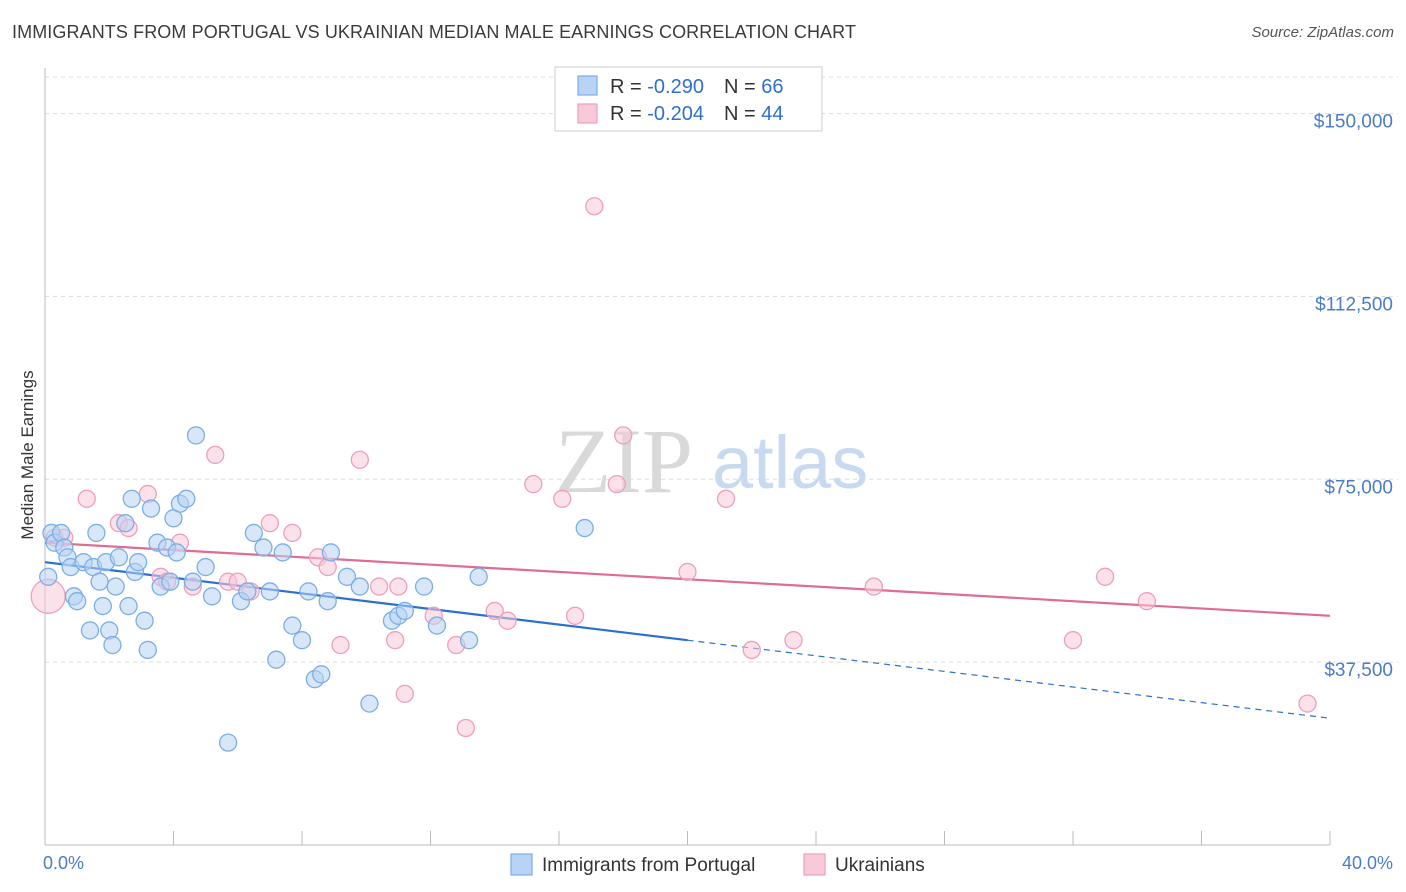 The image size is (1406, 892). Describe the element at coordinates (1358, 487) in the screenshot. I see `y-tick-label: $75,000` at that location.